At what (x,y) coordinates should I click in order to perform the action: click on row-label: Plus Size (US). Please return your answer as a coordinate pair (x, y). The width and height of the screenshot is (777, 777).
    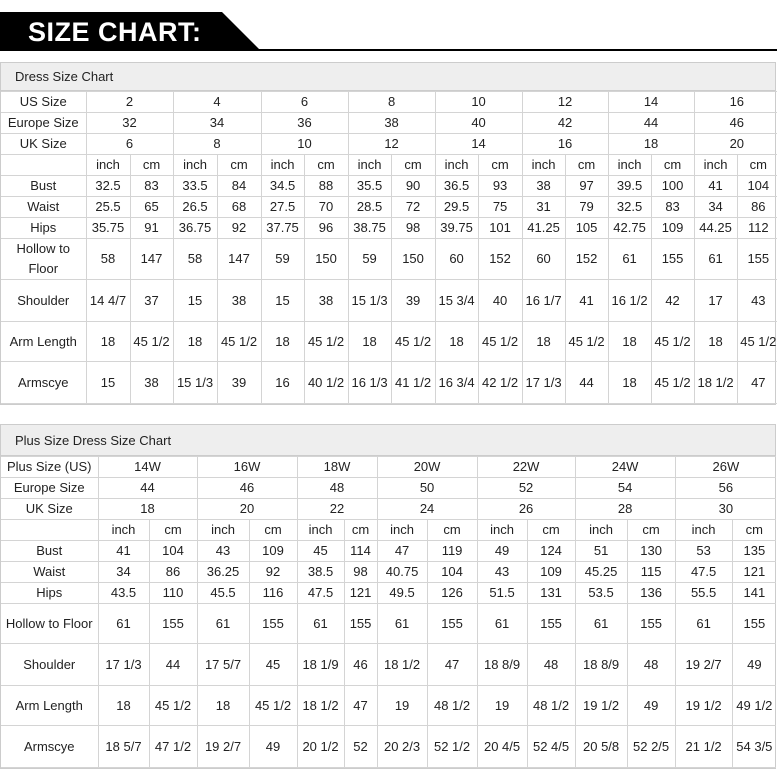
    Looking at the image, I should click on (50, 467).